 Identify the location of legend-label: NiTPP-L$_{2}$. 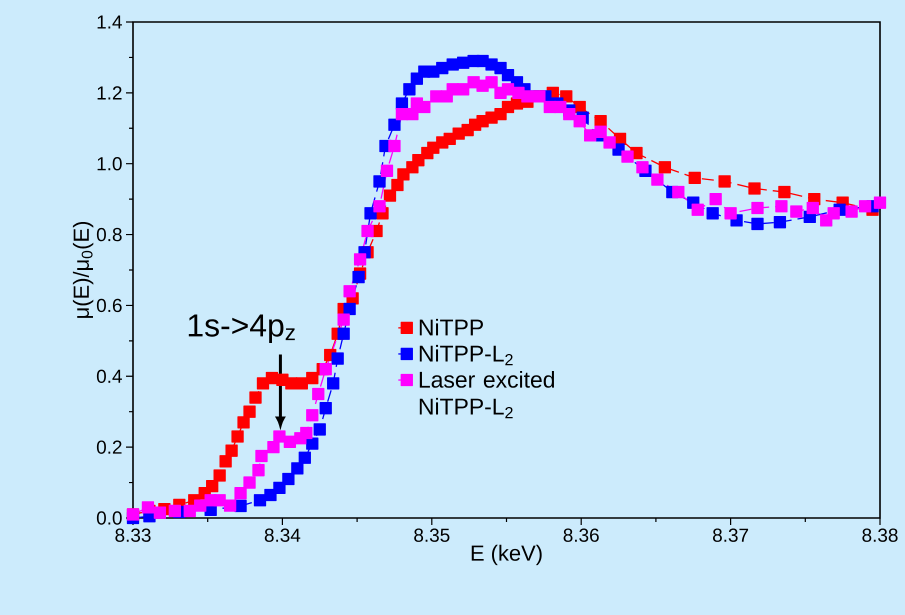
(466, 355).